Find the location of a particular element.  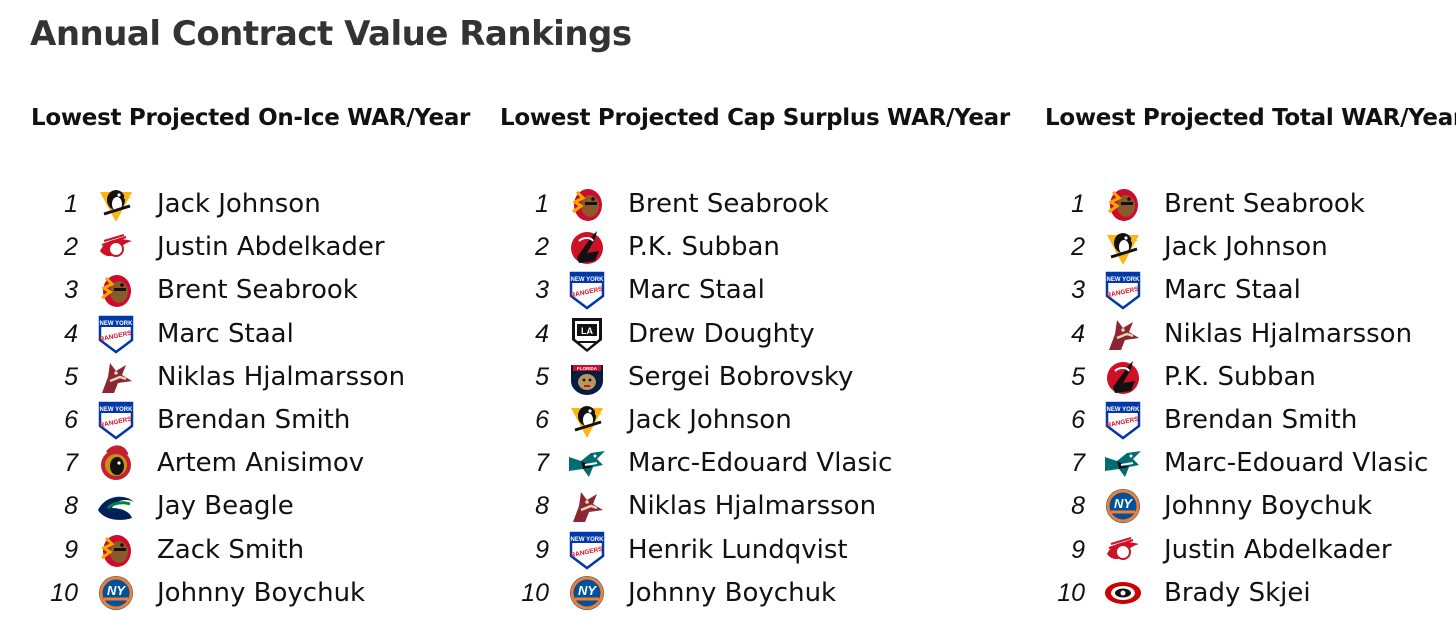

player-name: Drew Doughty is located at coordinates (721, 333).